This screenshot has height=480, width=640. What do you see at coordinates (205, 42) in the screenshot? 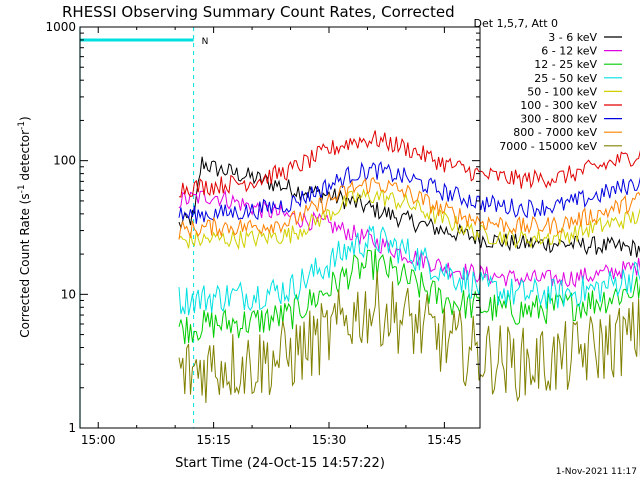
I see `night-marker-label: N` at bounding box center [205, 42].